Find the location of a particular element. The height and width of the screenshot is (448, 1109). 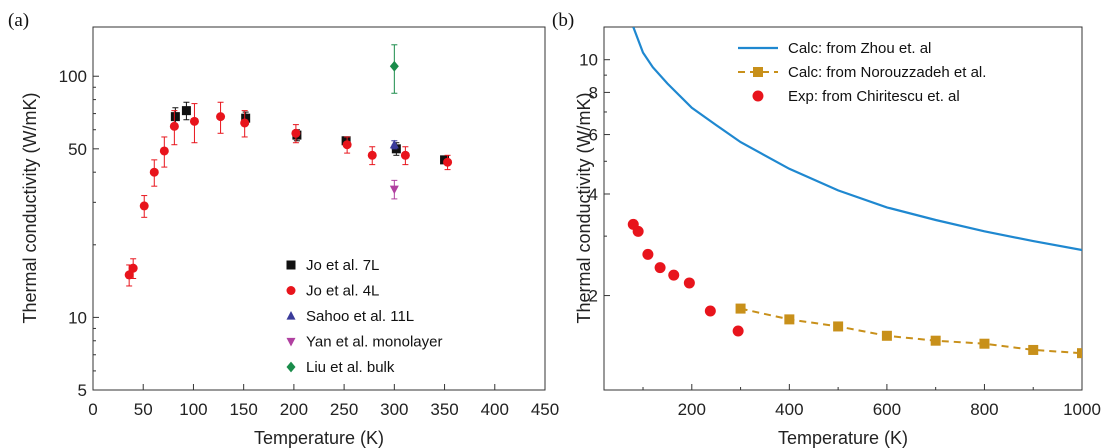

x-tick-label-a-0: 0 is located at coordinates (92, 409).